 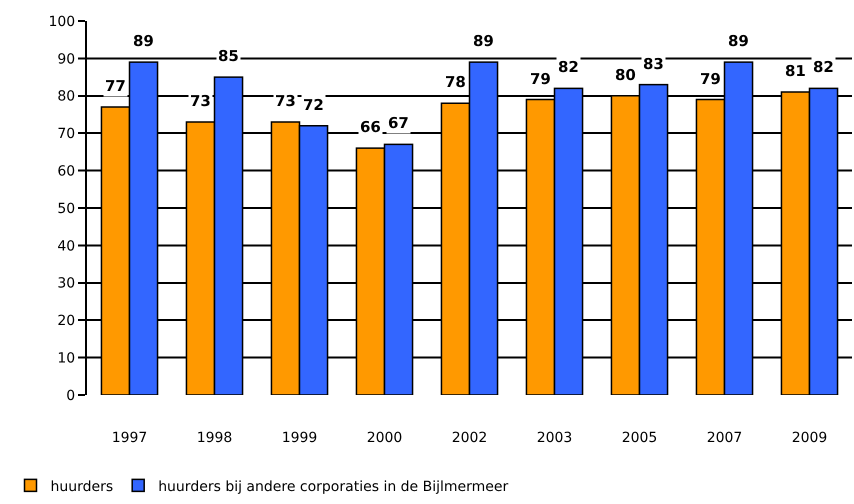 I want to click on y-tick-label: 100, so click(x=62, y=22).